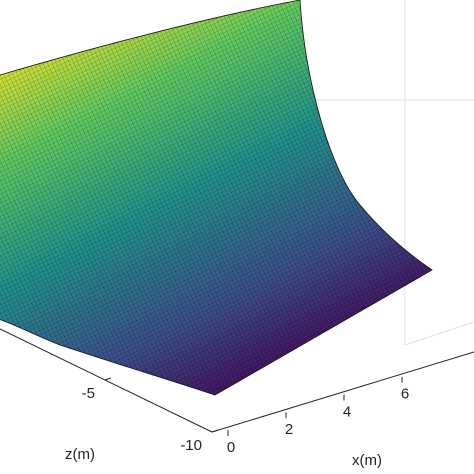  Describe the element at coordinates (88, 393) in the screenshot. I see `z-tick-label: -5` at that location.